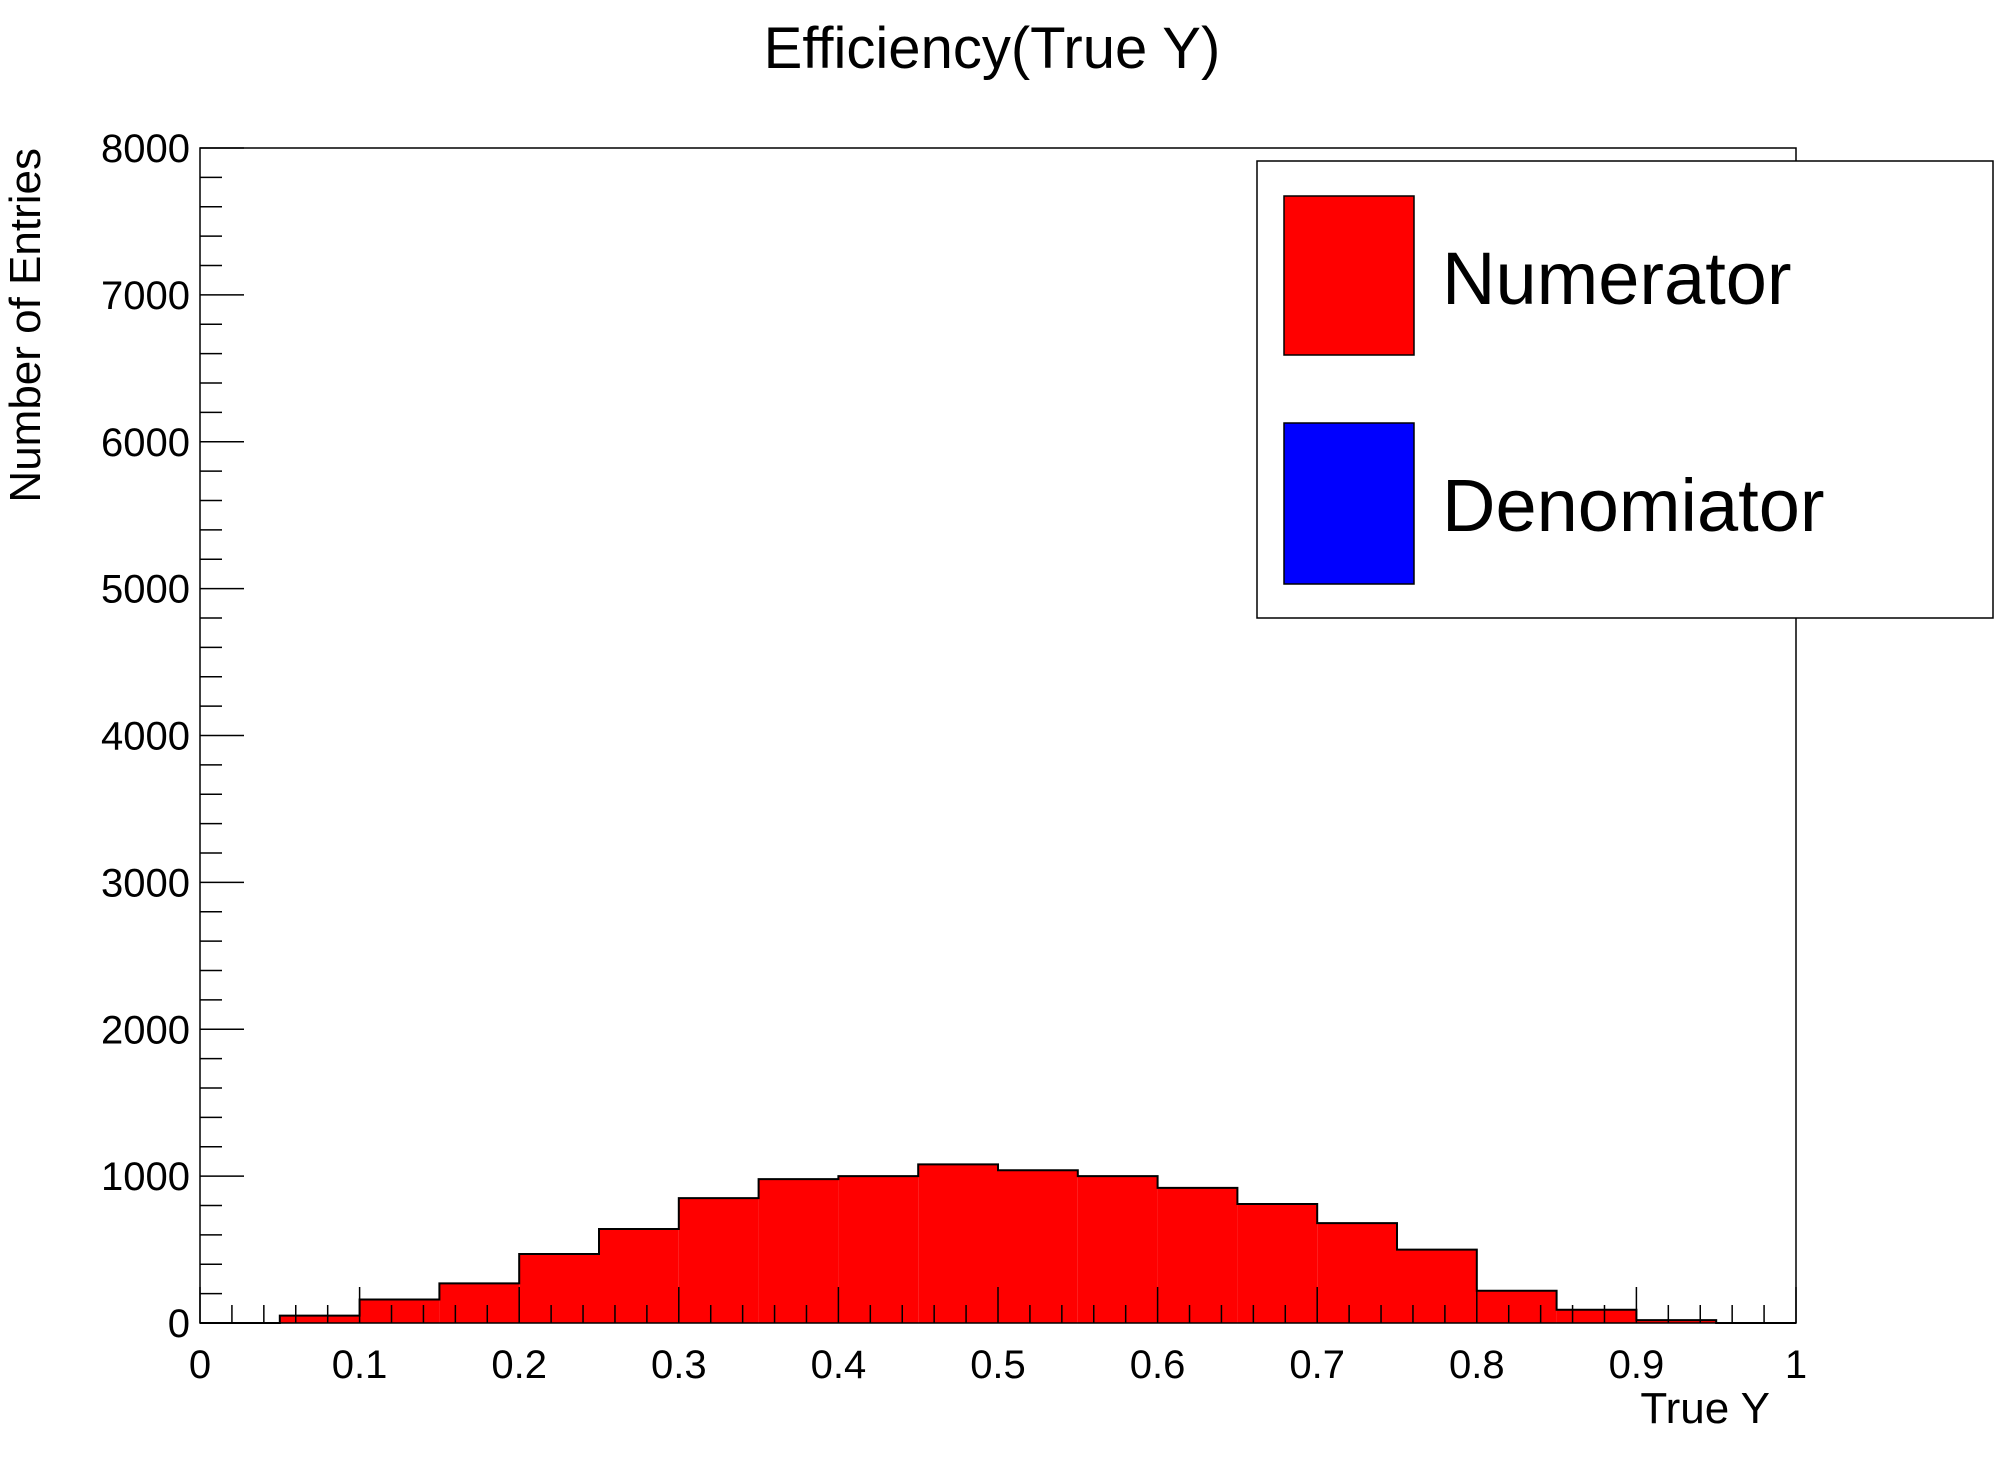 The image size is (1996, 1472). Describe the element at coordinates (1705, 1408) in the screenshot. I see `x-axis-label: True Y` at that location.